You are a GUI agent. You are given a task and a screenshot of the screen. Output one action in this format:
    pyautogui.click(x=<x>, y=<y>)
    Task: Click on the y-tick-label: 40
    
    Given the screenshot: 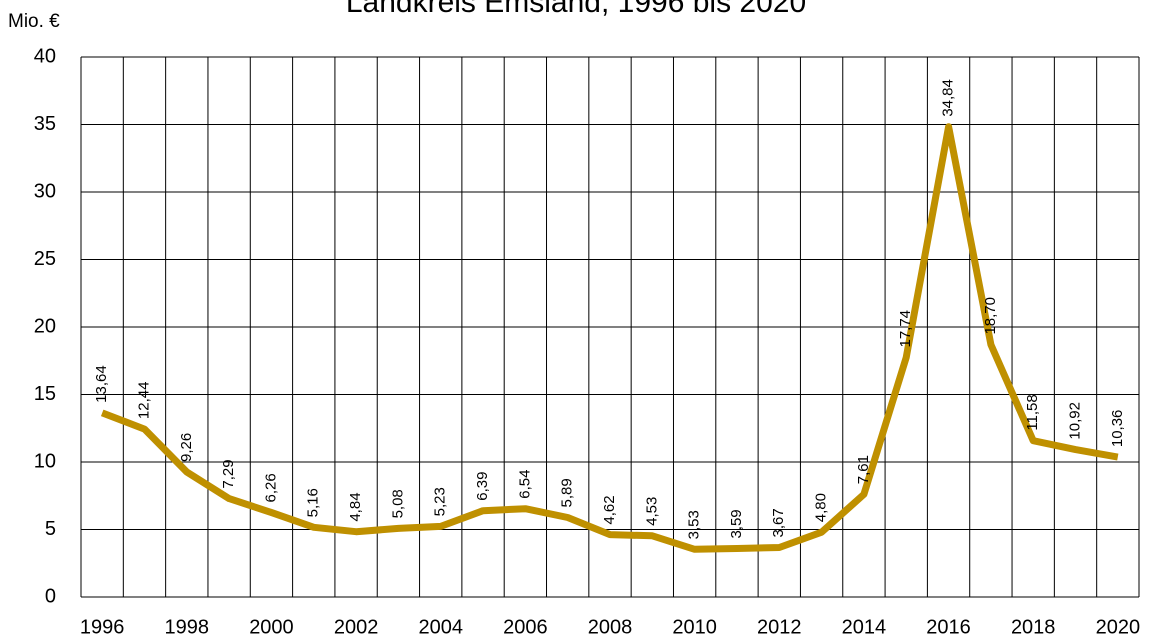 What is the action you would take?
    pyautogui.click(x=45, y=56)
    